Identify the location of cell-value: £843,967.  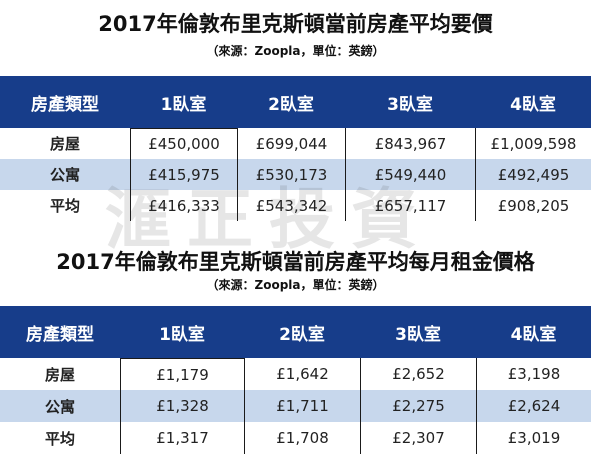
(410, 143).